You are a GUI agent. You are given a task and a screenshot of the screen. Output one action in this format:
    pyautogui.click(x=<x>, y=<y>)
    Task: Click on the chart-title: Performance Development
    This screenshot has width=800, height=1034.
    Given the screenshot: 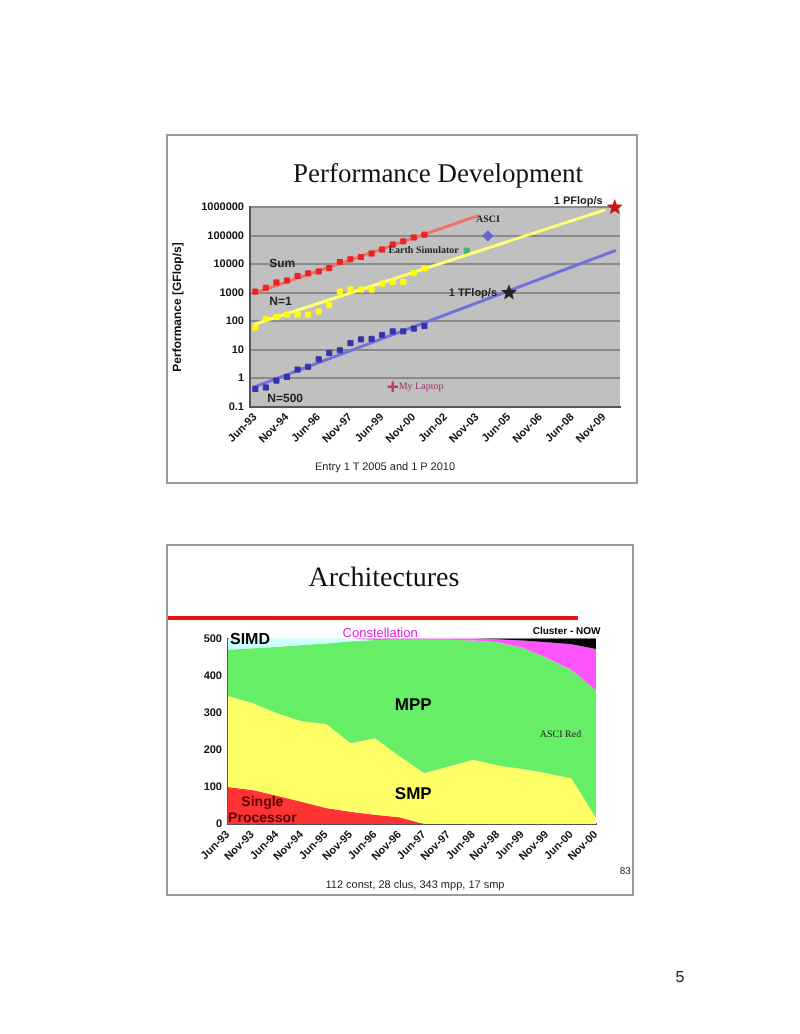 What is the action you would take?
    pyautogui.click(x=438, y=174)
    